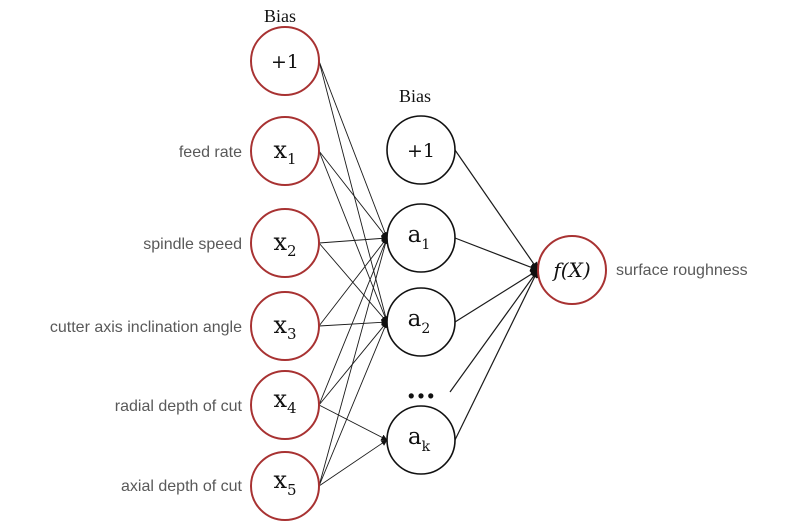 The image size is (804, 528). What do you see at coordinates (494, 331) in the screenshot?
I see `edge-ellipsis-to-output` at bounding box center [494, 331].